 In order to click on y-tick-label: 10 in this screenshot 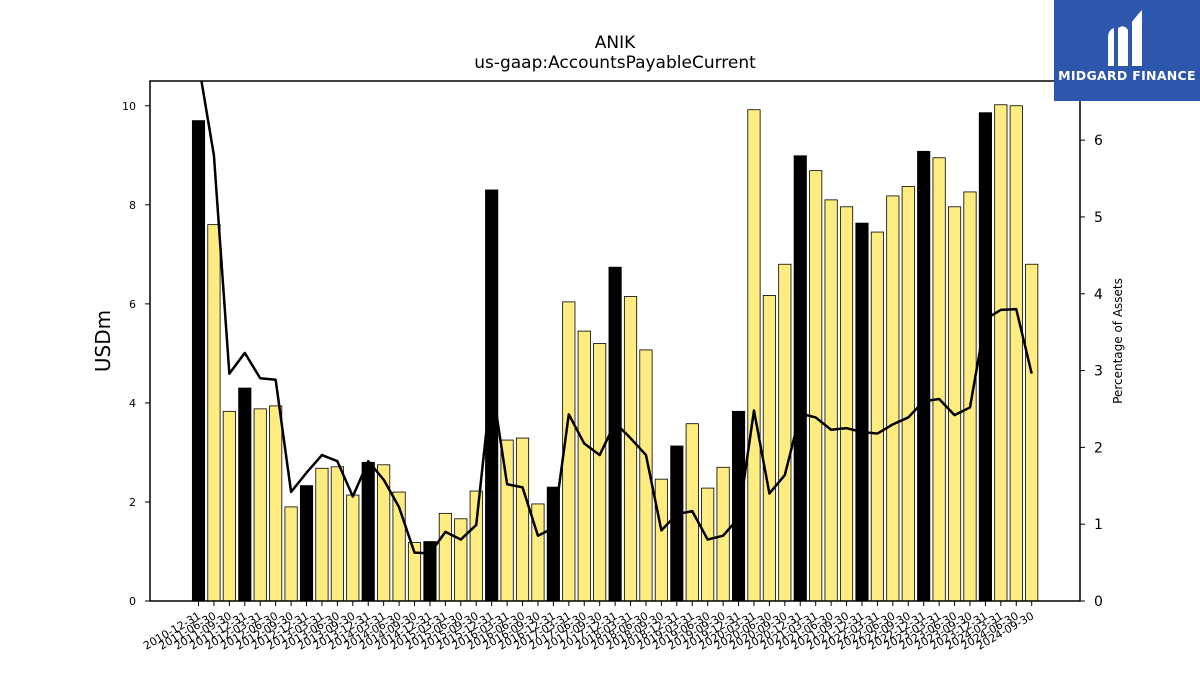, I will do `click(129, 106)`.